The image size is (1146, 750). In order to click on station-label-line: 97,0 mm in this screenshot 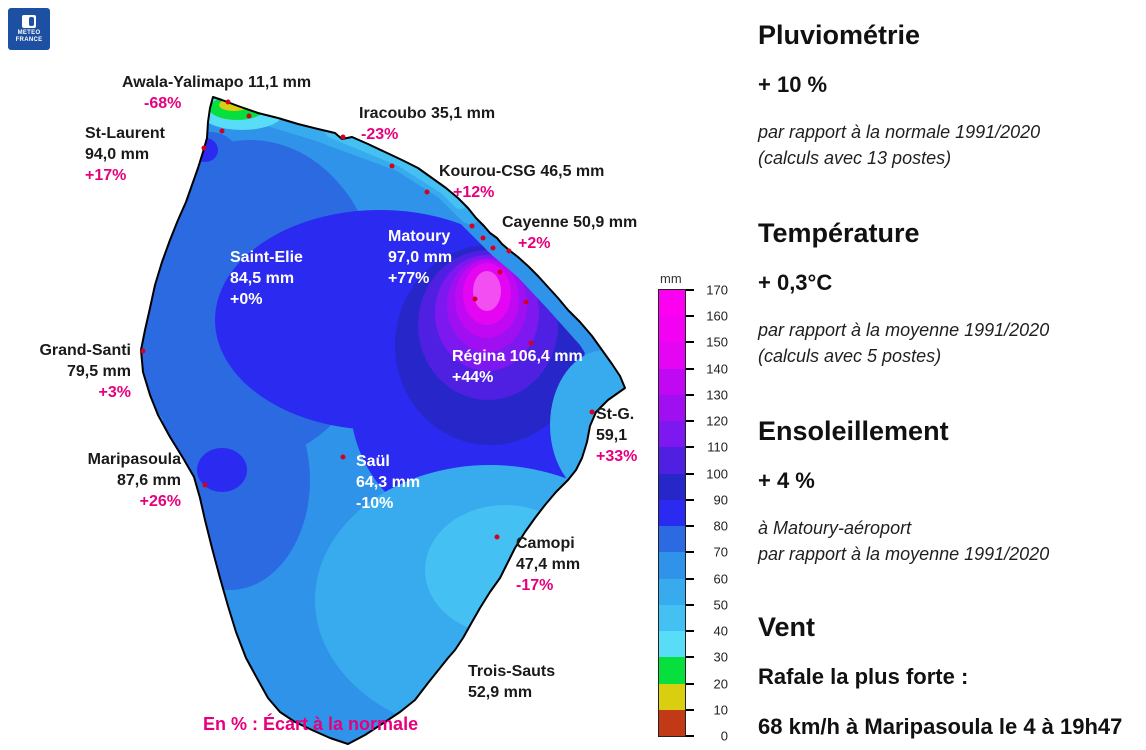, I will do `click(420, 257)`.